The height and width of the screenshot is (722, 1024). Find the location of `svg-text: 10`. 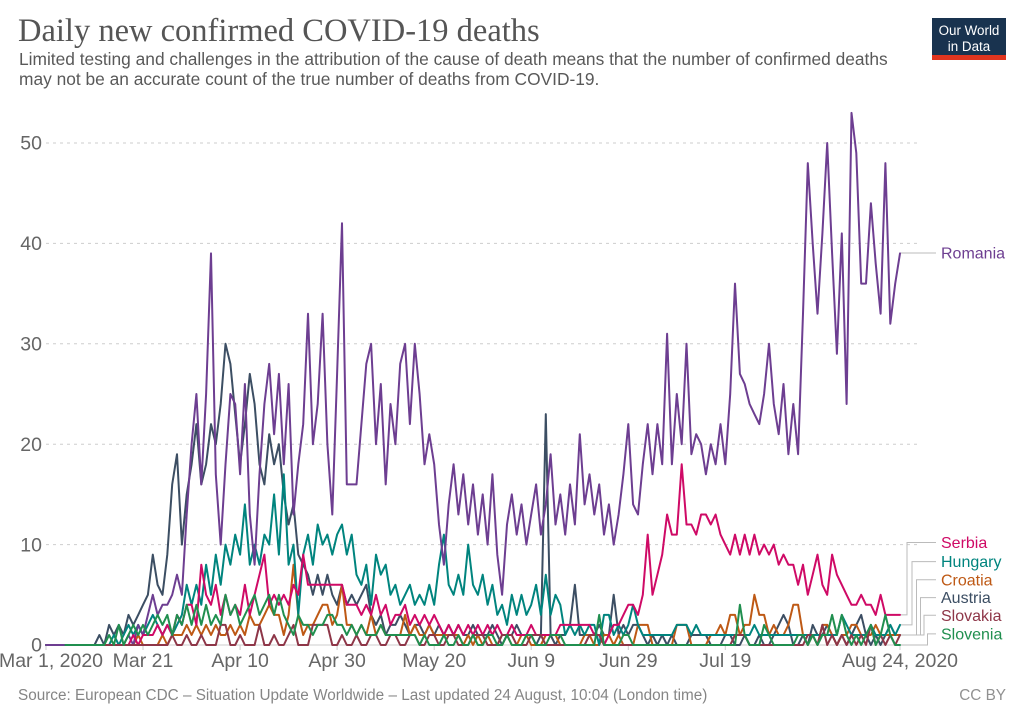

svg-text: 10 is located at coordinates (31, 545).